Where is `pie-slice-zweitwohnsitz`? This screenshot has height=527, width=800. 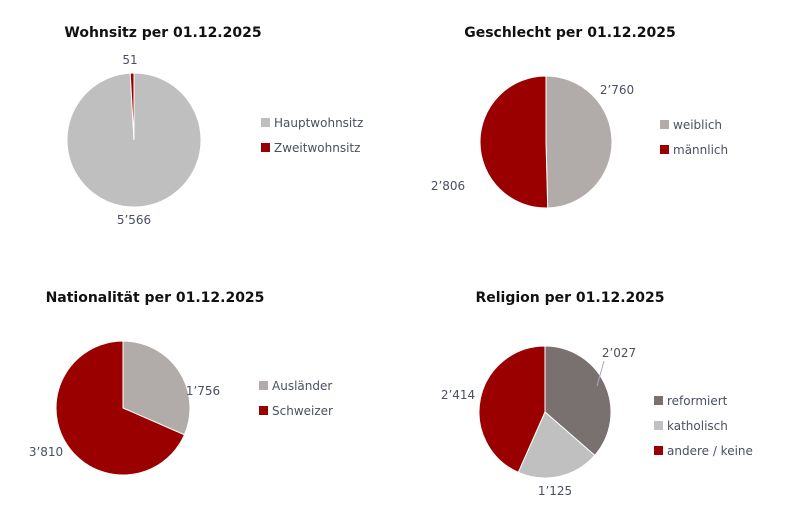 pie-slice-zweitwohnsitz is located at coordinates (132, 106).